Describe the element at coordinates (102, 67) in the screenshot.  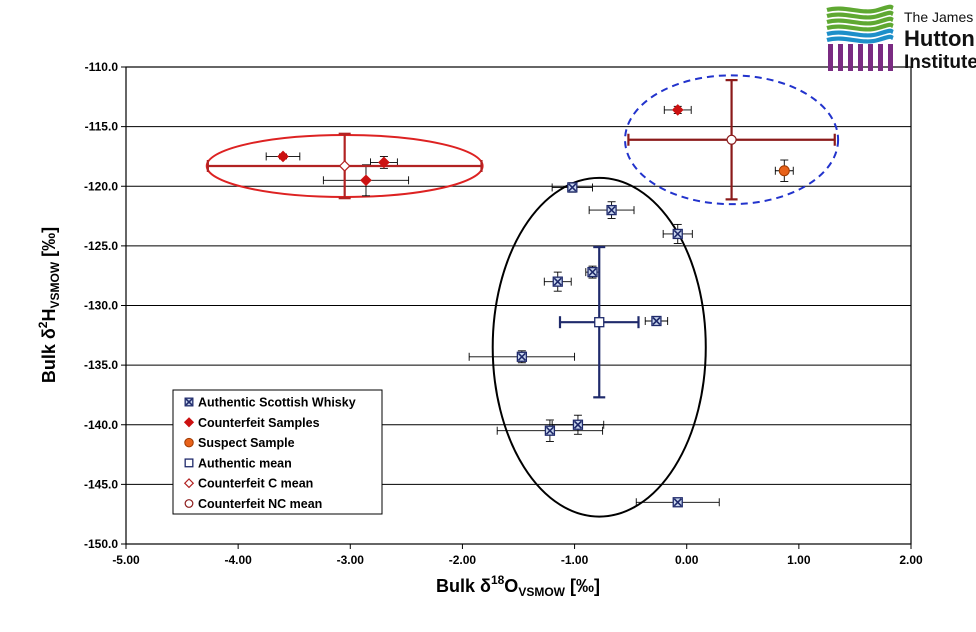
I see `y-tick-label: -110.0` at that location.